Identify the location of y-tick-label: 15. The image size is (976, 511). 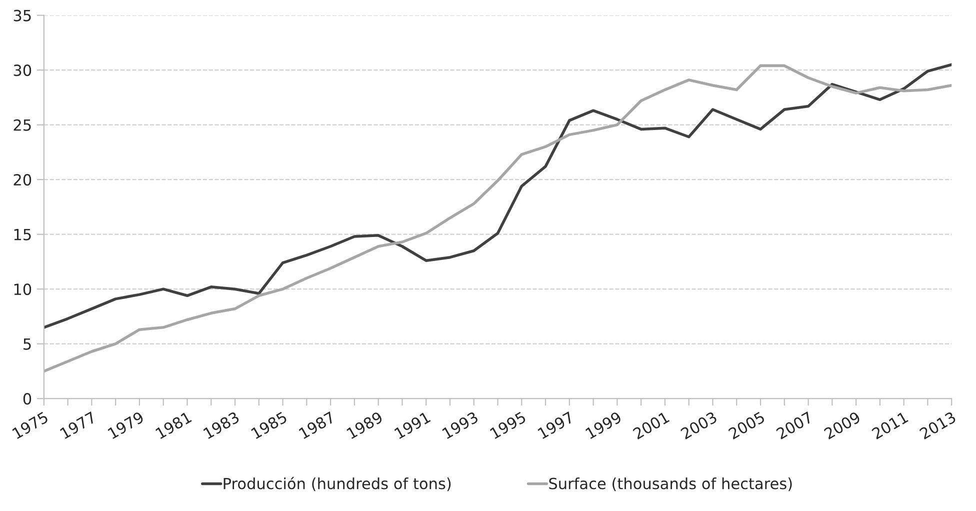
(22, 234).